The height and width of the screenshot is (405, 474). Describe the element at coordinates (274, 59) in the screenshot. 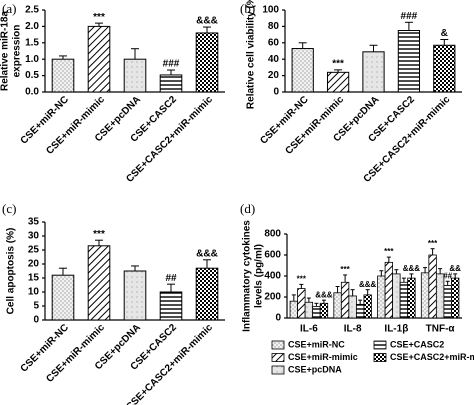

I see `y-tick-label: 40` at that location.